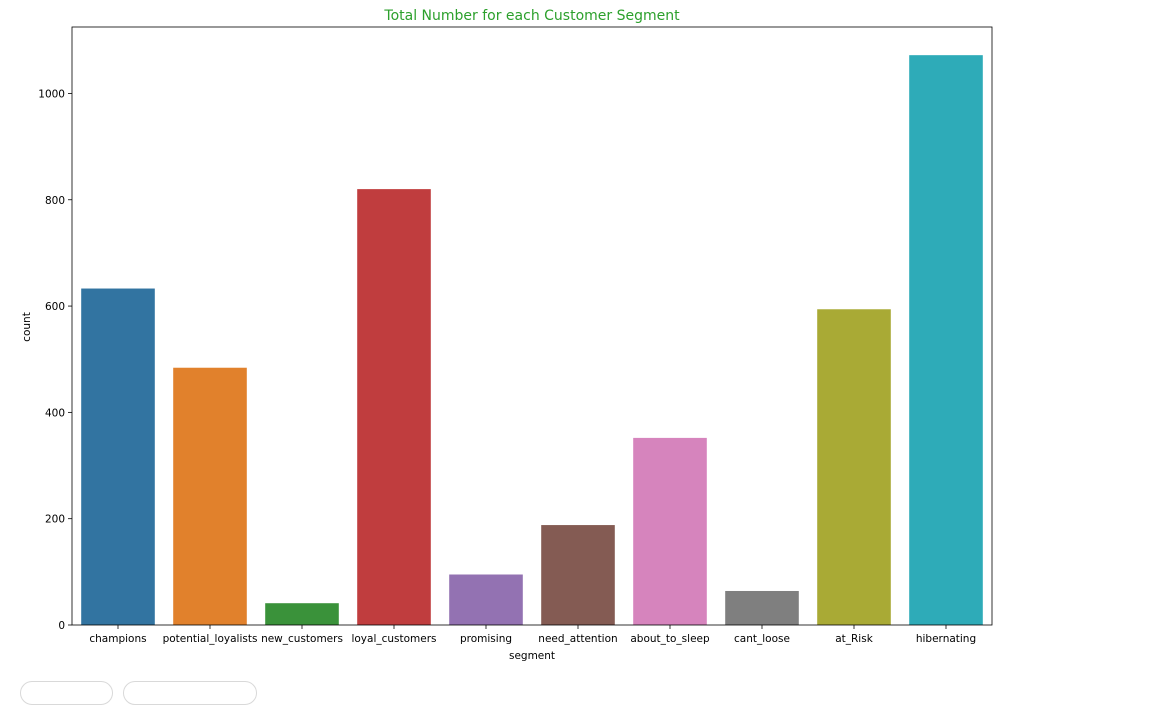 The image size is (1164, 705). Describe the element at coordinates (27, 327) in the screenshot. I see `y-axis-label: count` at that location.